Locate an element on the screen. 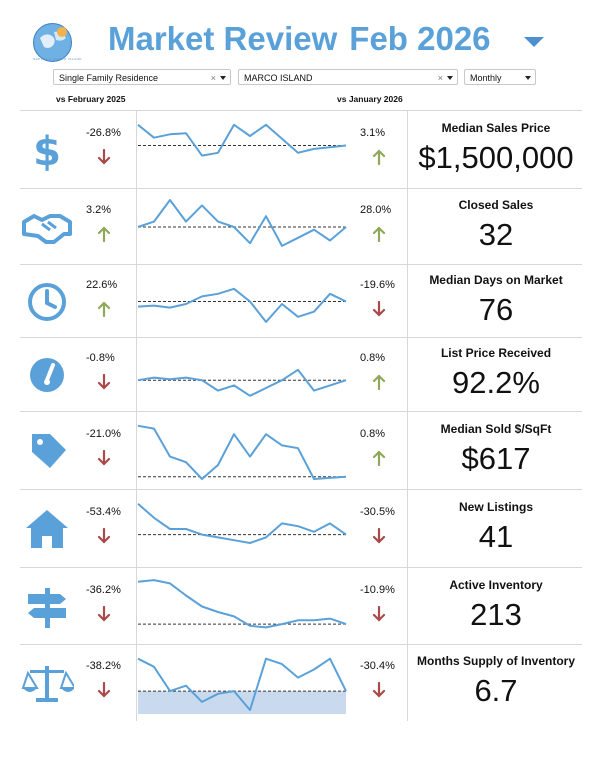 This screenshot has width=600, height=776. metric-row: 22.6% -19.6% Median Days on Market 76 is located at coordinates (301, 301).